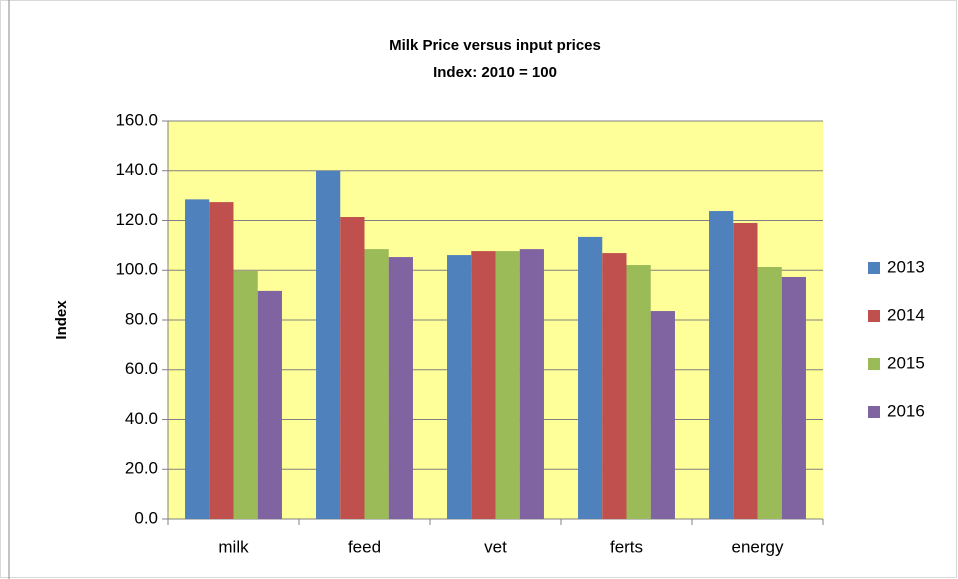  What do you see at coordinates (141, 418) in the screenshot?
I see `y-tick-label: 40.0` at bounding box center [141, 418].